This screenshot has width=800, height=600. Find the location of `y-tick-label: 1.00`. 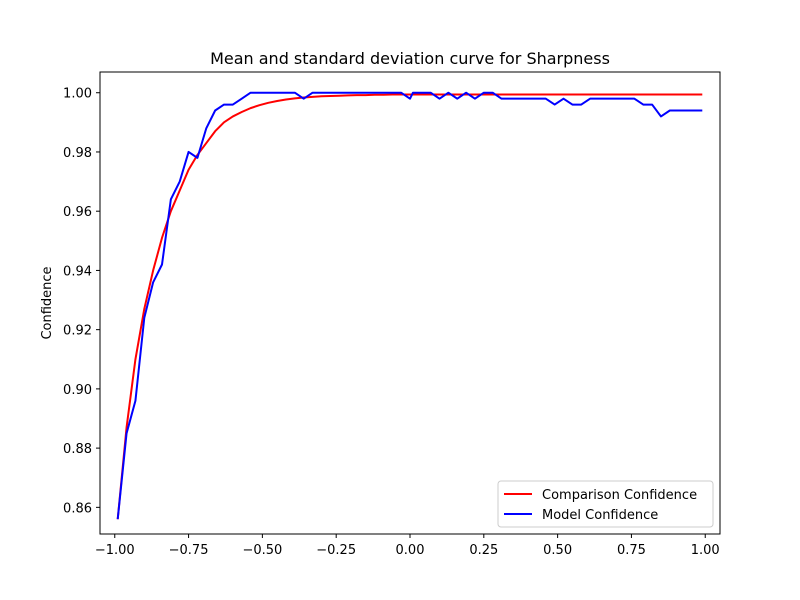

y-tick-label: 1.00 is located at coordinates (77, 94).